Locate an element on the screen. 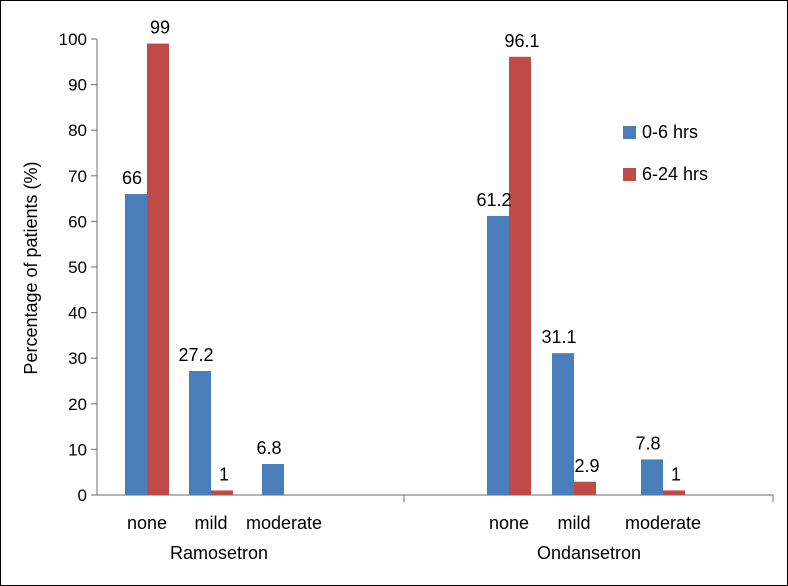 This screenshot has height=586, width=788. data-label: 61.2 is located at coordinates (493, 200).